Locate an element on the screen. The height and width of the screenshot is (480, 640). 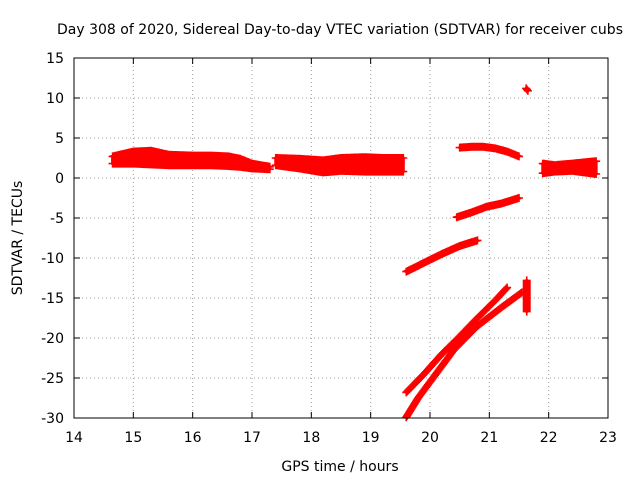
series-arc-a is located at coordinates (489, 151).